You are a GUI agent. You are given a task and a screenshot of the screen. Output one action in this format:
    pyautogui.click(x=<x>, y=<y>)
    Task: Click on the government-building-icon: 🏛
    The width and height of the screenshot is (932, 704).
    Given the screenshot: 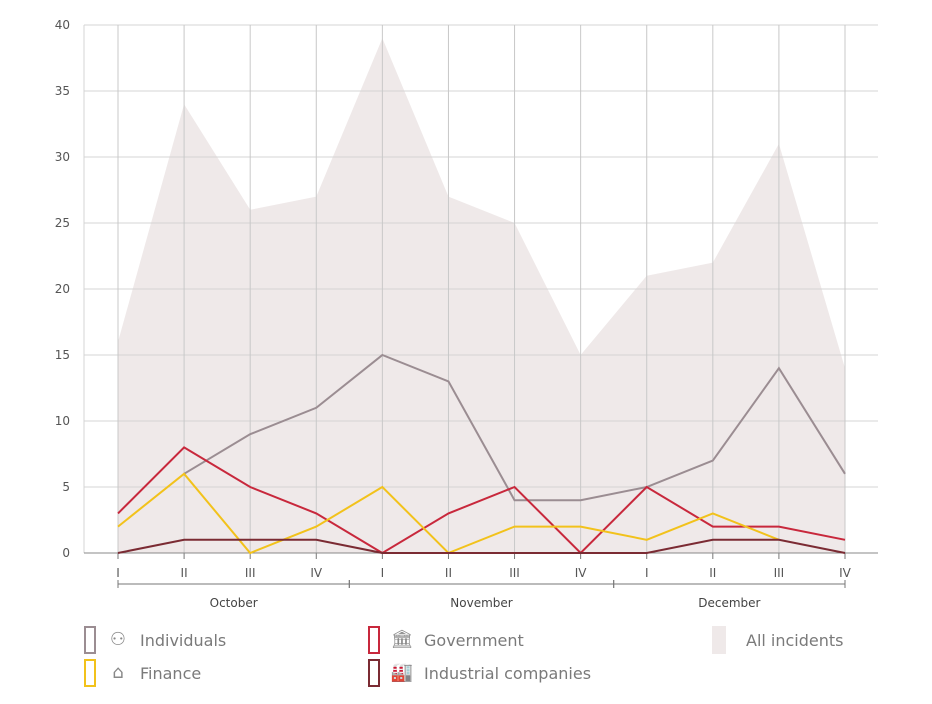 What is the action you would take?
    pyautogui.click(x=402, y=639)
    